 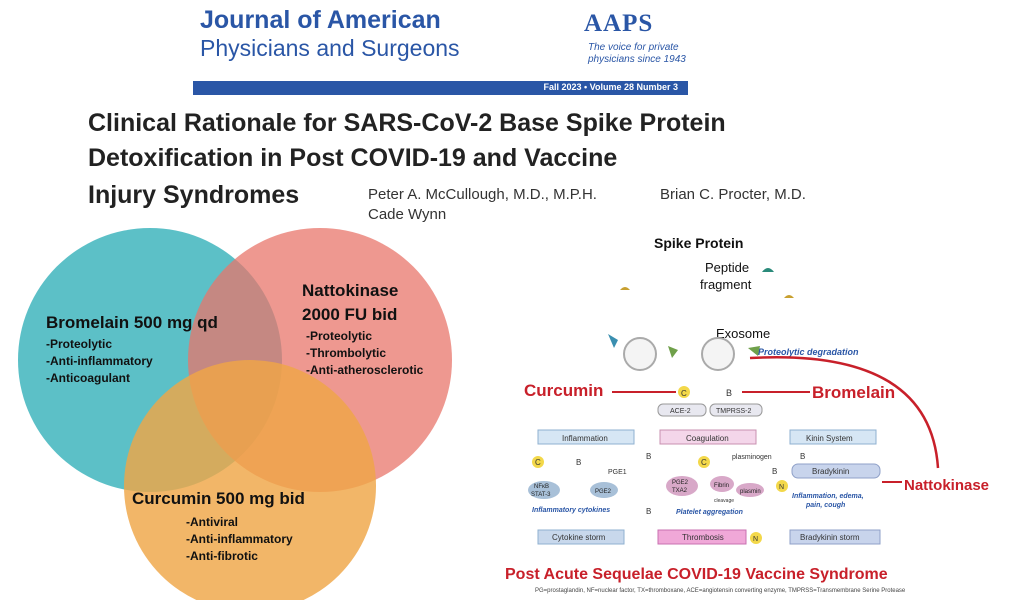 I want to click on kinin-box, so click(x=833, y=437).